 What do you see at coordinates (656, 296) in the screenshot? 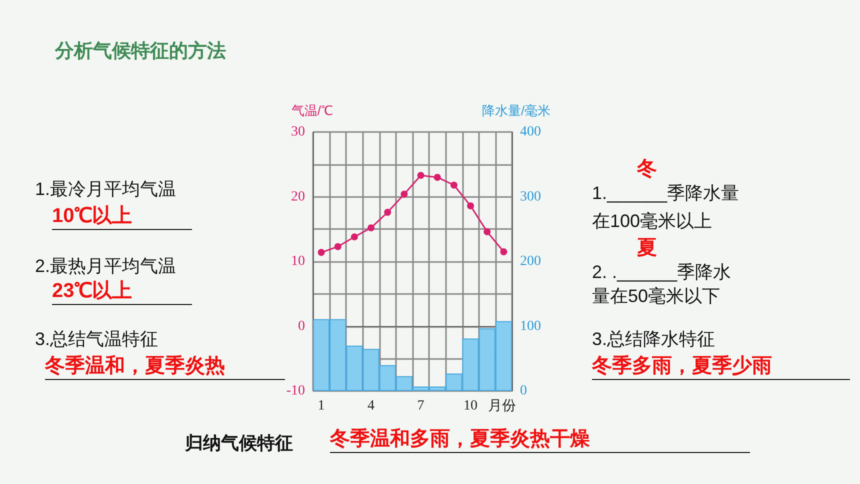
I see `text: 量在50毫米以下` at bounding box center [656, 296].